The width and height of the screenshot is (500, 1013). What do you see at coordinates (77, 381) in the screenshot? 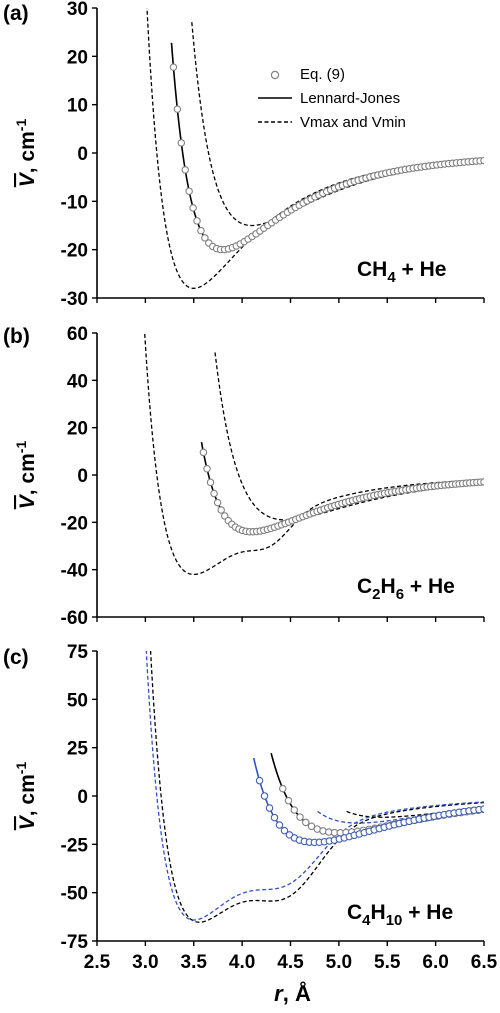
I see `y-tick-label: 40` at bounding box center [77, 381].